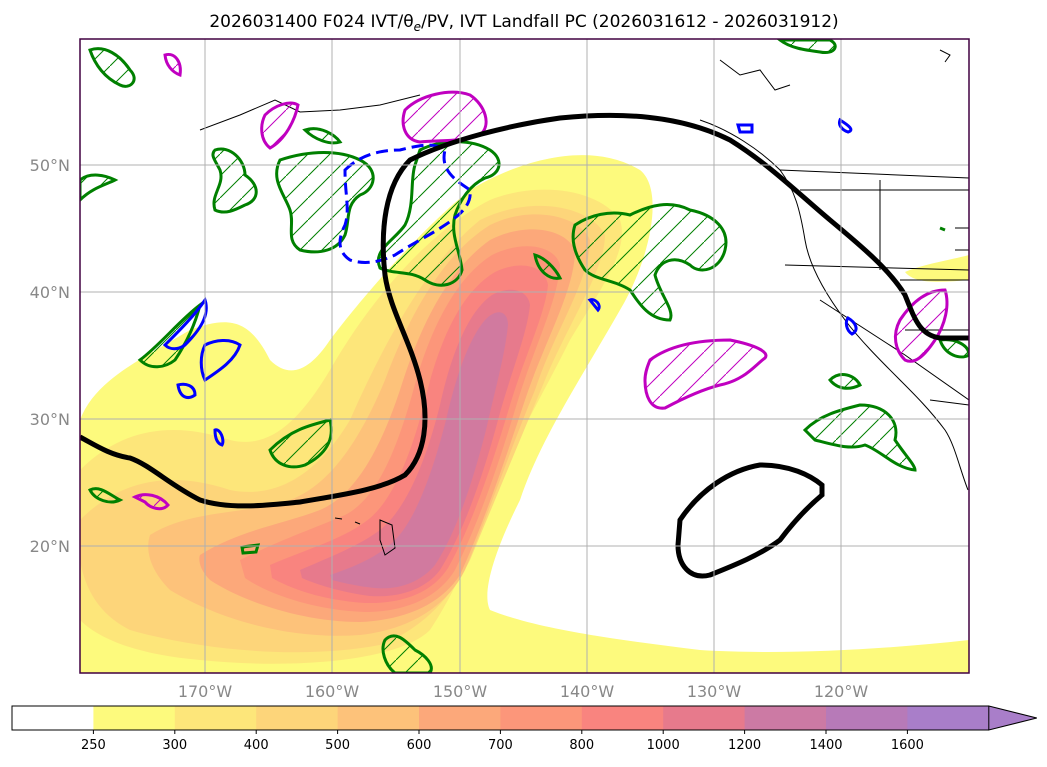 The image size is (1047, 767). Describe the element at coordinates (841, 691) in the screenshot. I see `lon-label: 120°W` at that location.